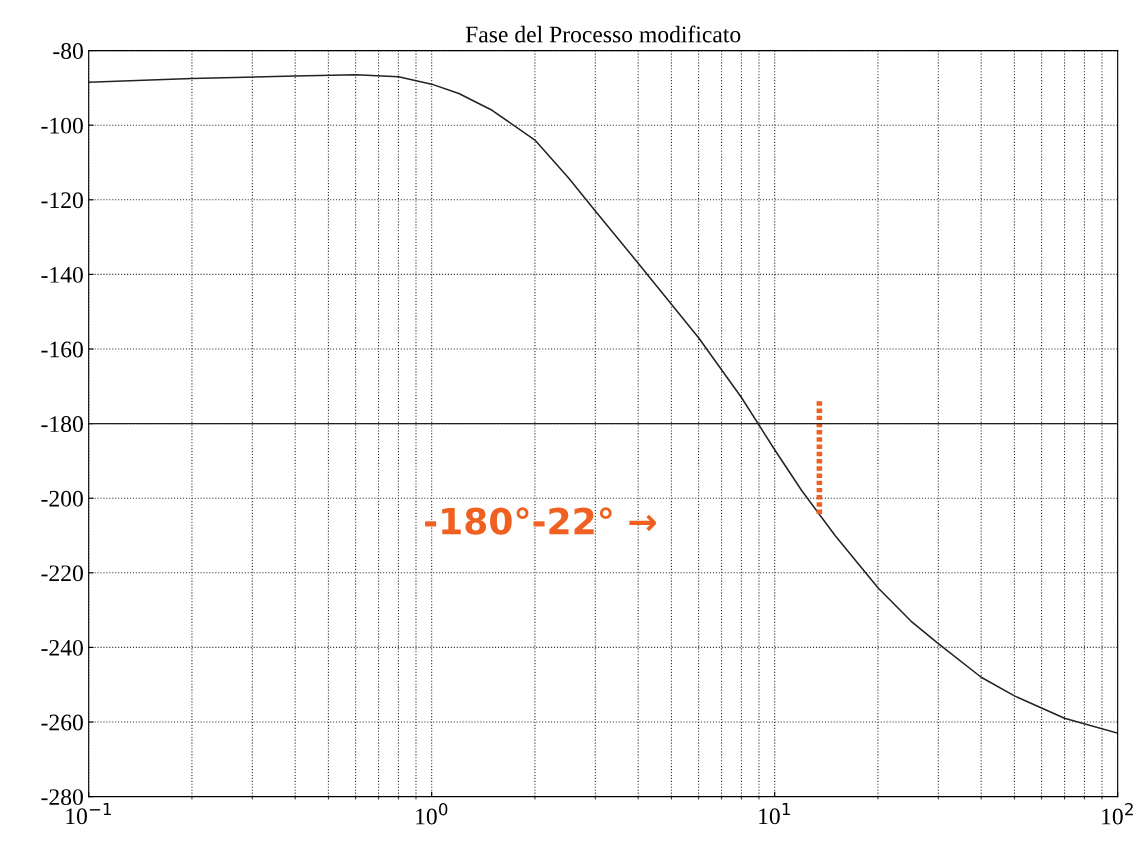  I want to click on y-tick-label: -200, so click(62, 498).